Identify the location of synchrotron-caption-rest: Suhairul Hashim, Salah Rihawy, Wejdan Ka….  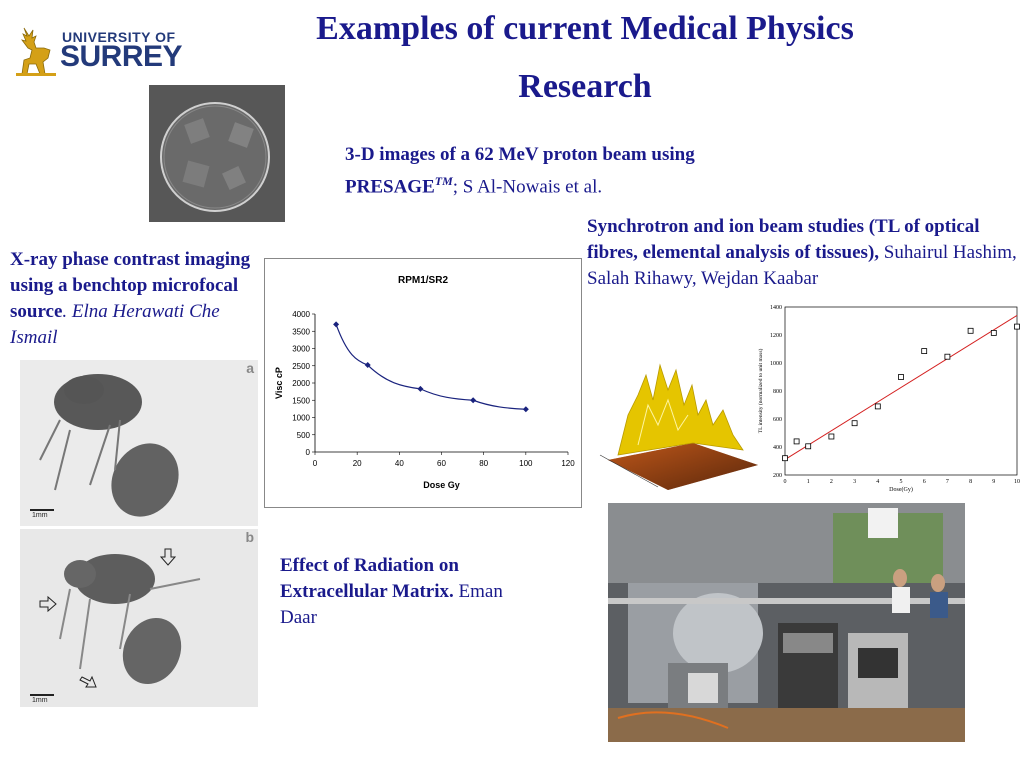
(802, 265).